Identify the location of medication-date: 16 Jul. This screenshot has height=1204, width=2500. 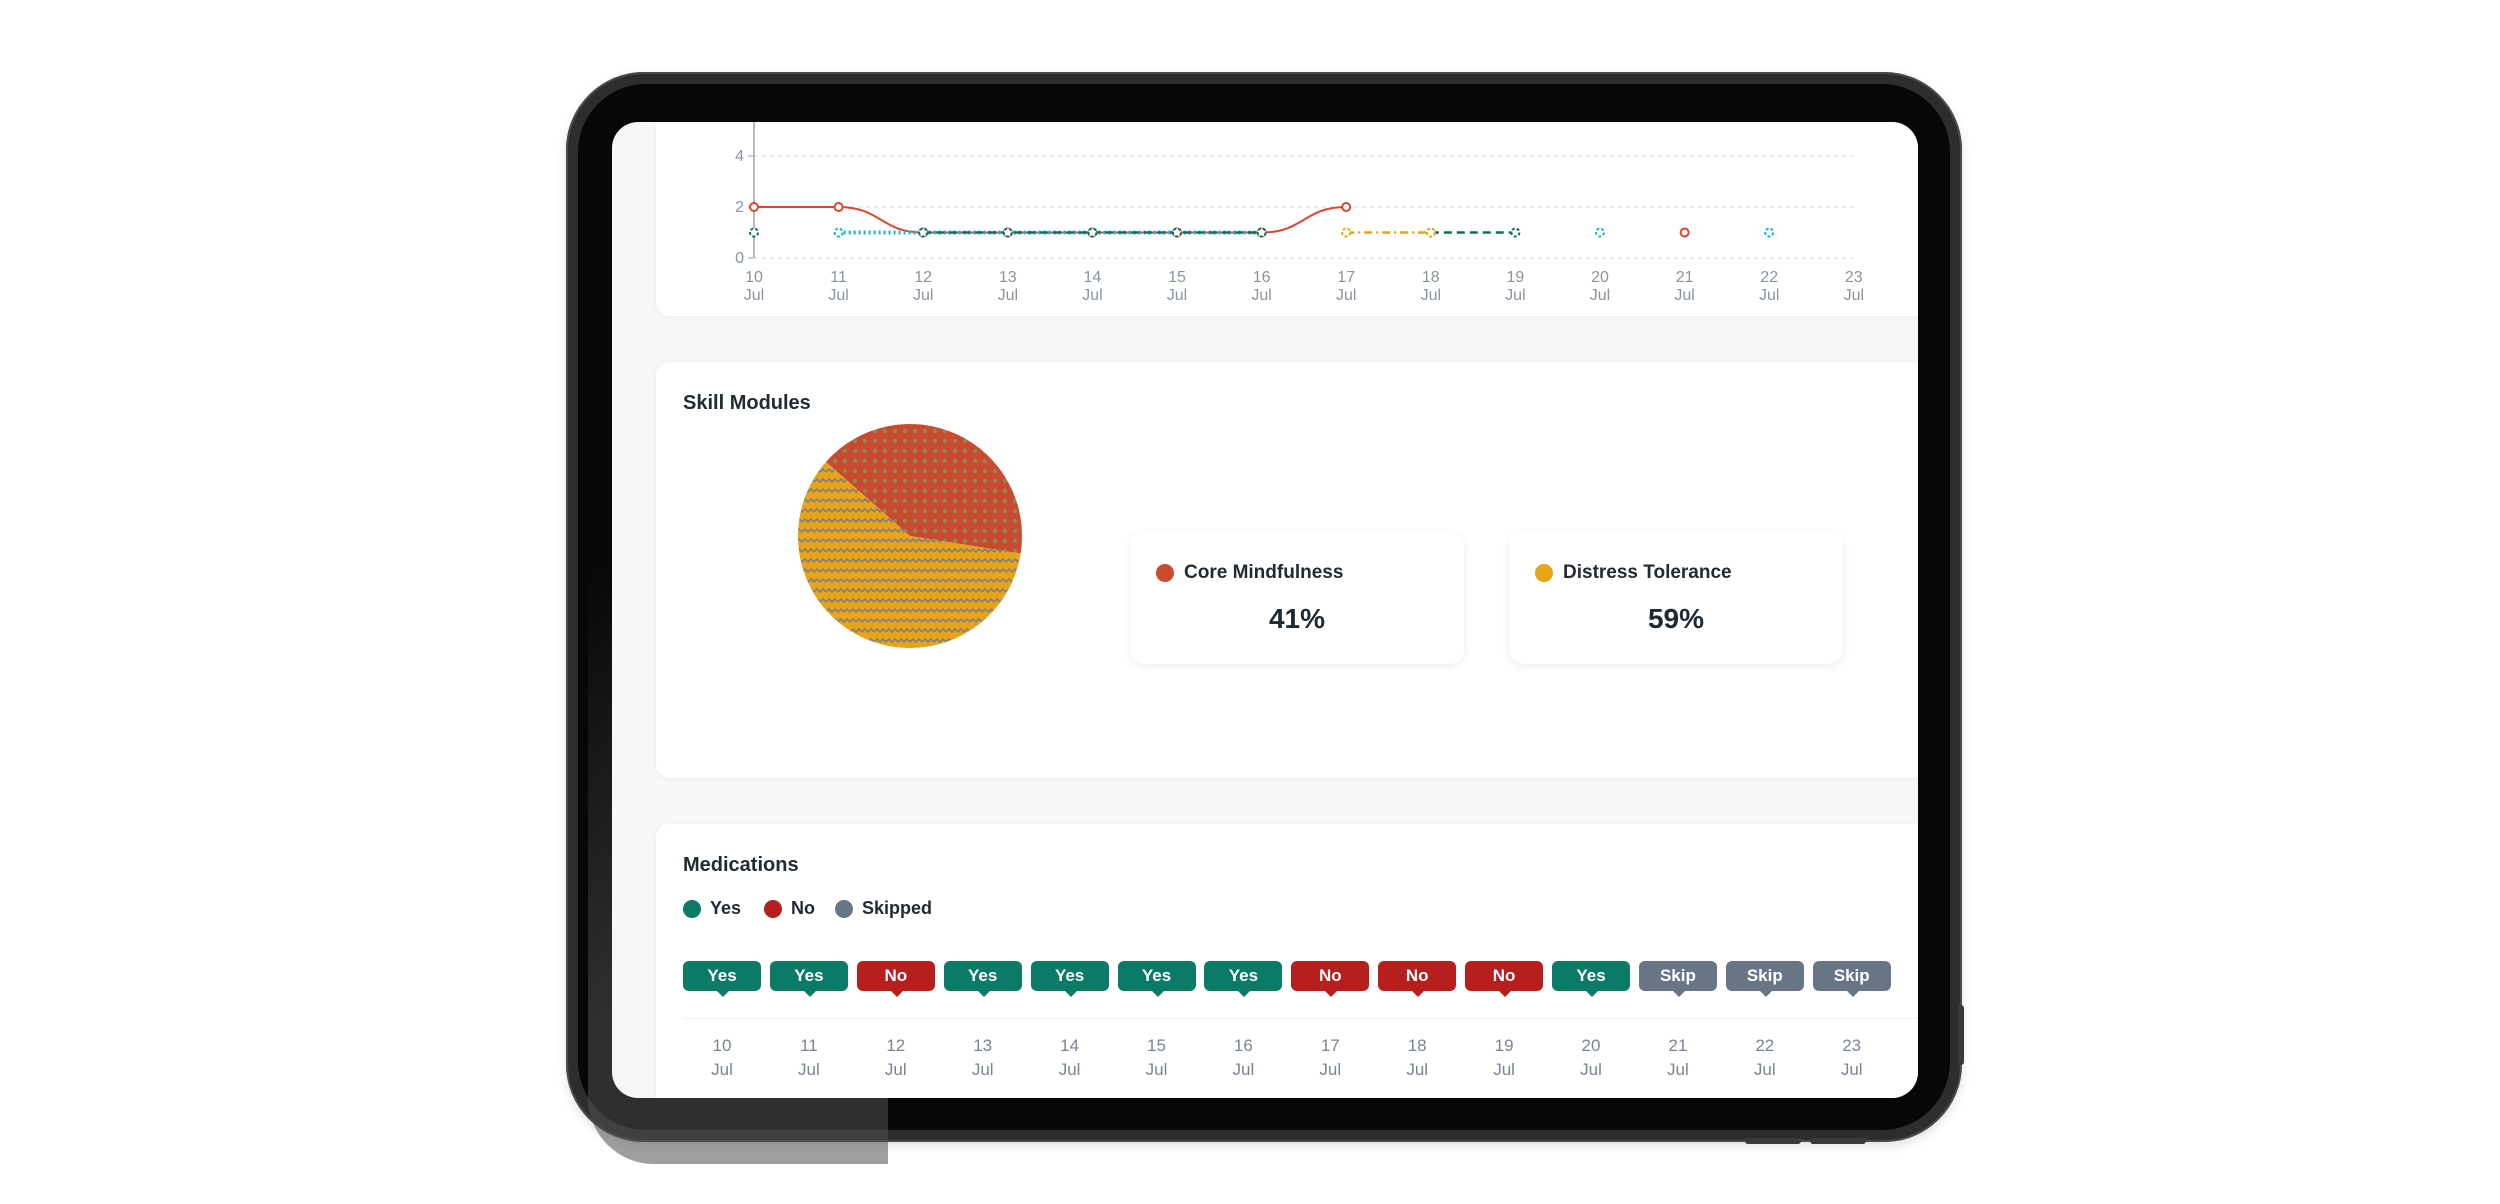
(1243, 1058).